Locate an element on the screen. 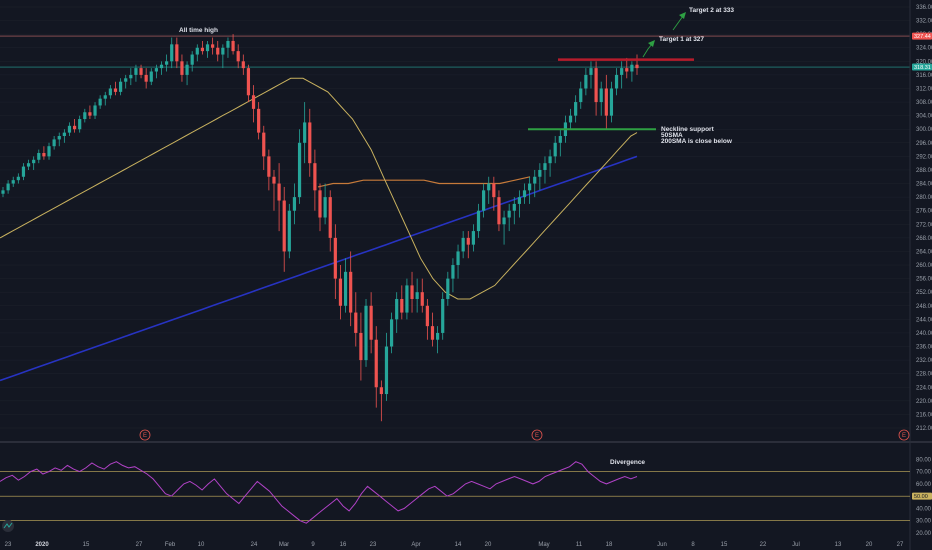  current-price-tag: 318.31 is located at coordinates (922, 67).